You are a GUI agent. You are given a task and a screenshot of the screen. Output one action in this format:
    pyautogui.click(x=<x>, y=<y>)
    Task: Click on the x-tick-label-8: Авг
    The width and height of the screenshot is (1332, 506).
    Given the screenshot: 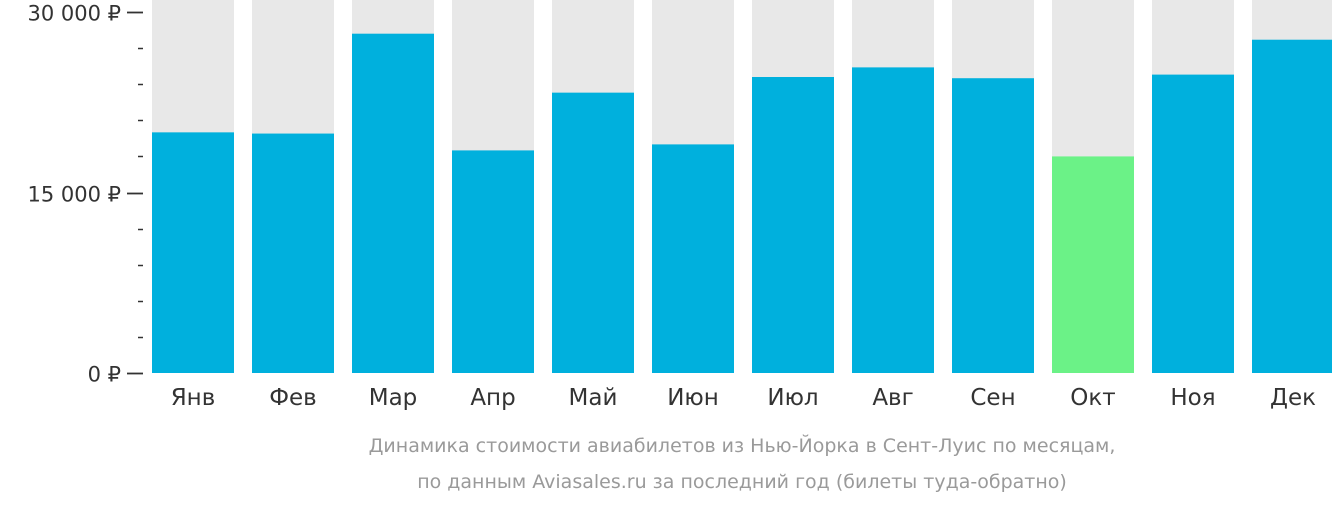 What is the action you would take?
    pyautogui.click(x=892, y=398)
    